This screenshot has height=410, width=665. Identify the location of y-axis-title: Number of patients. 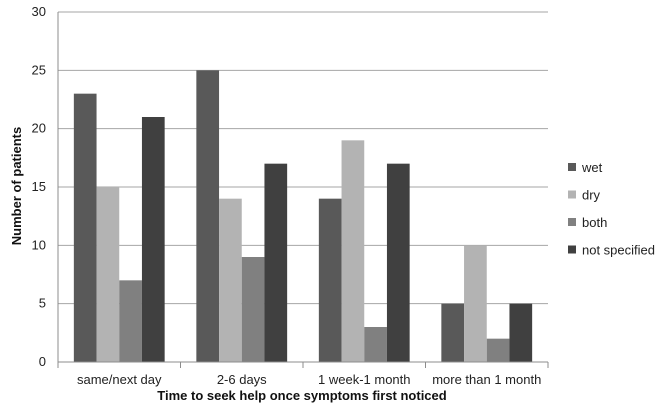
(16, 186).